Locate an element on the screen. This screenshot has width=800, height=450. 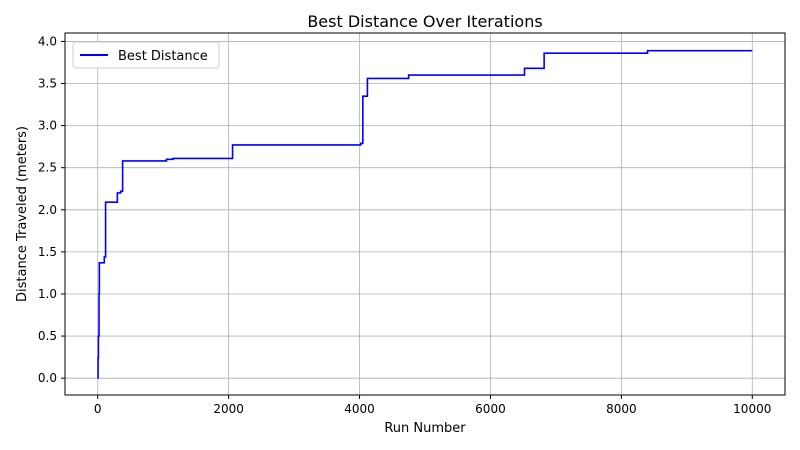
y-tick-label: 1.5 is located at coordinates (47, 252).